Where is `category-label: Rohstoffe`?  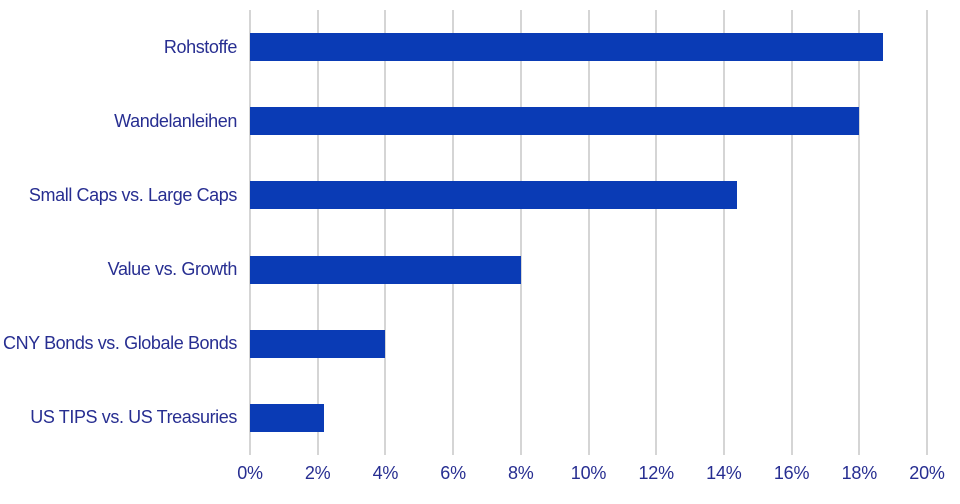 category-label: Rohstoffe is located at coordinates (200, 46).